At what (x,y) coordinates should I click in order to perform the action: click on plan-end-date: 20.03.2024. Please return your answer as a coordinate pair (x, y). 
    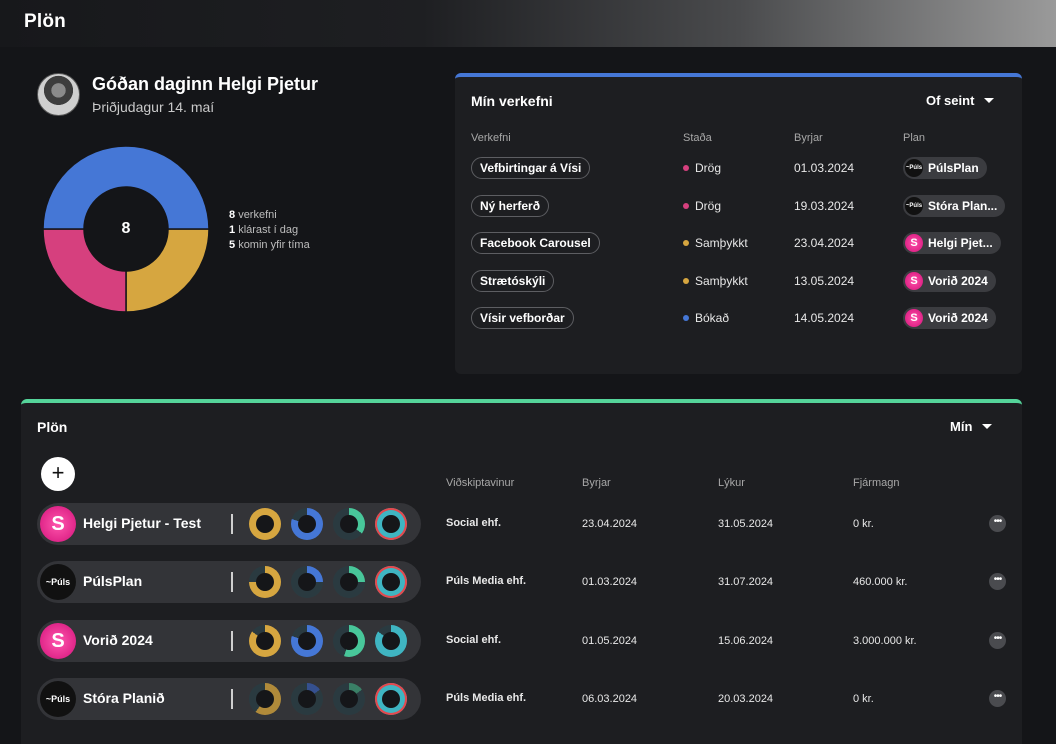
    Looking at the image, I should click on (746, 699).